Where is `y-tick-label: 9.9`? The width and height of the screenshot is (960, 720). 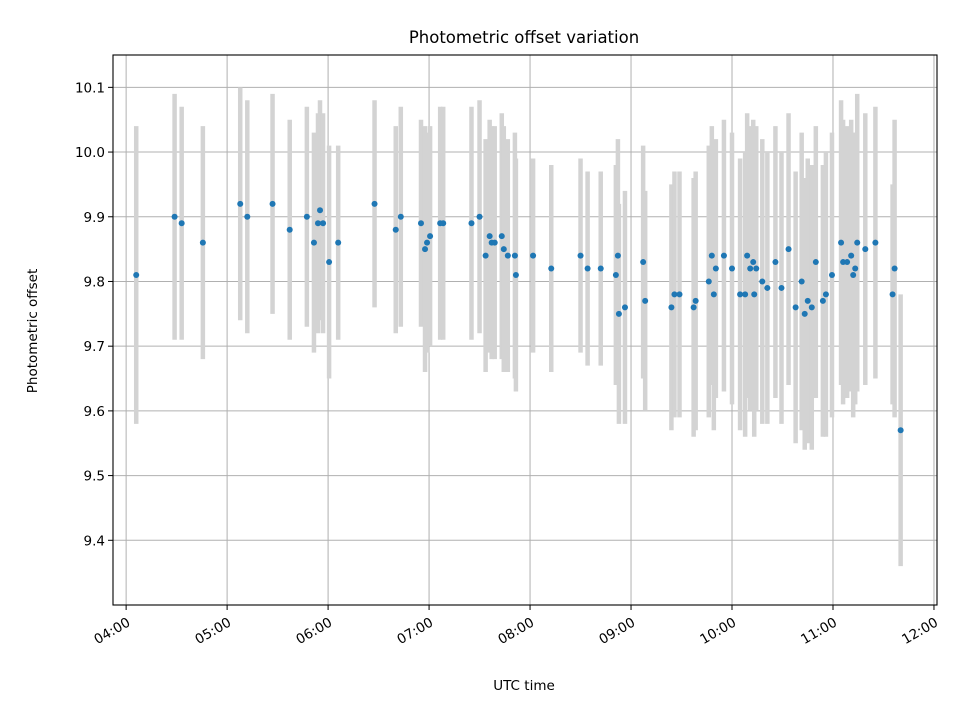
y-tick-label: 9.9 is located at coordinates (94, 218).